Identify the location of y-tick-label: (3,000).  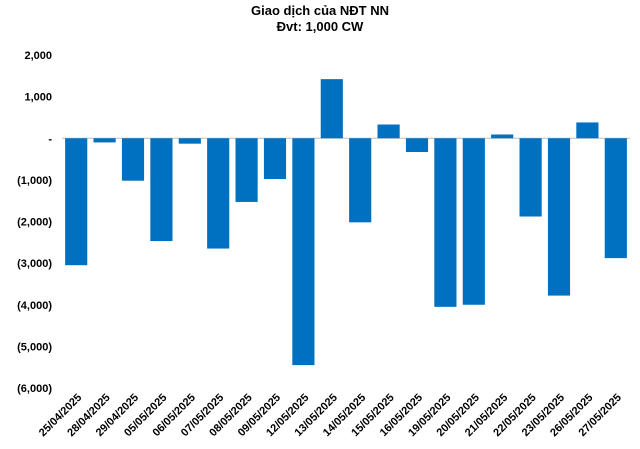
(34, 264).